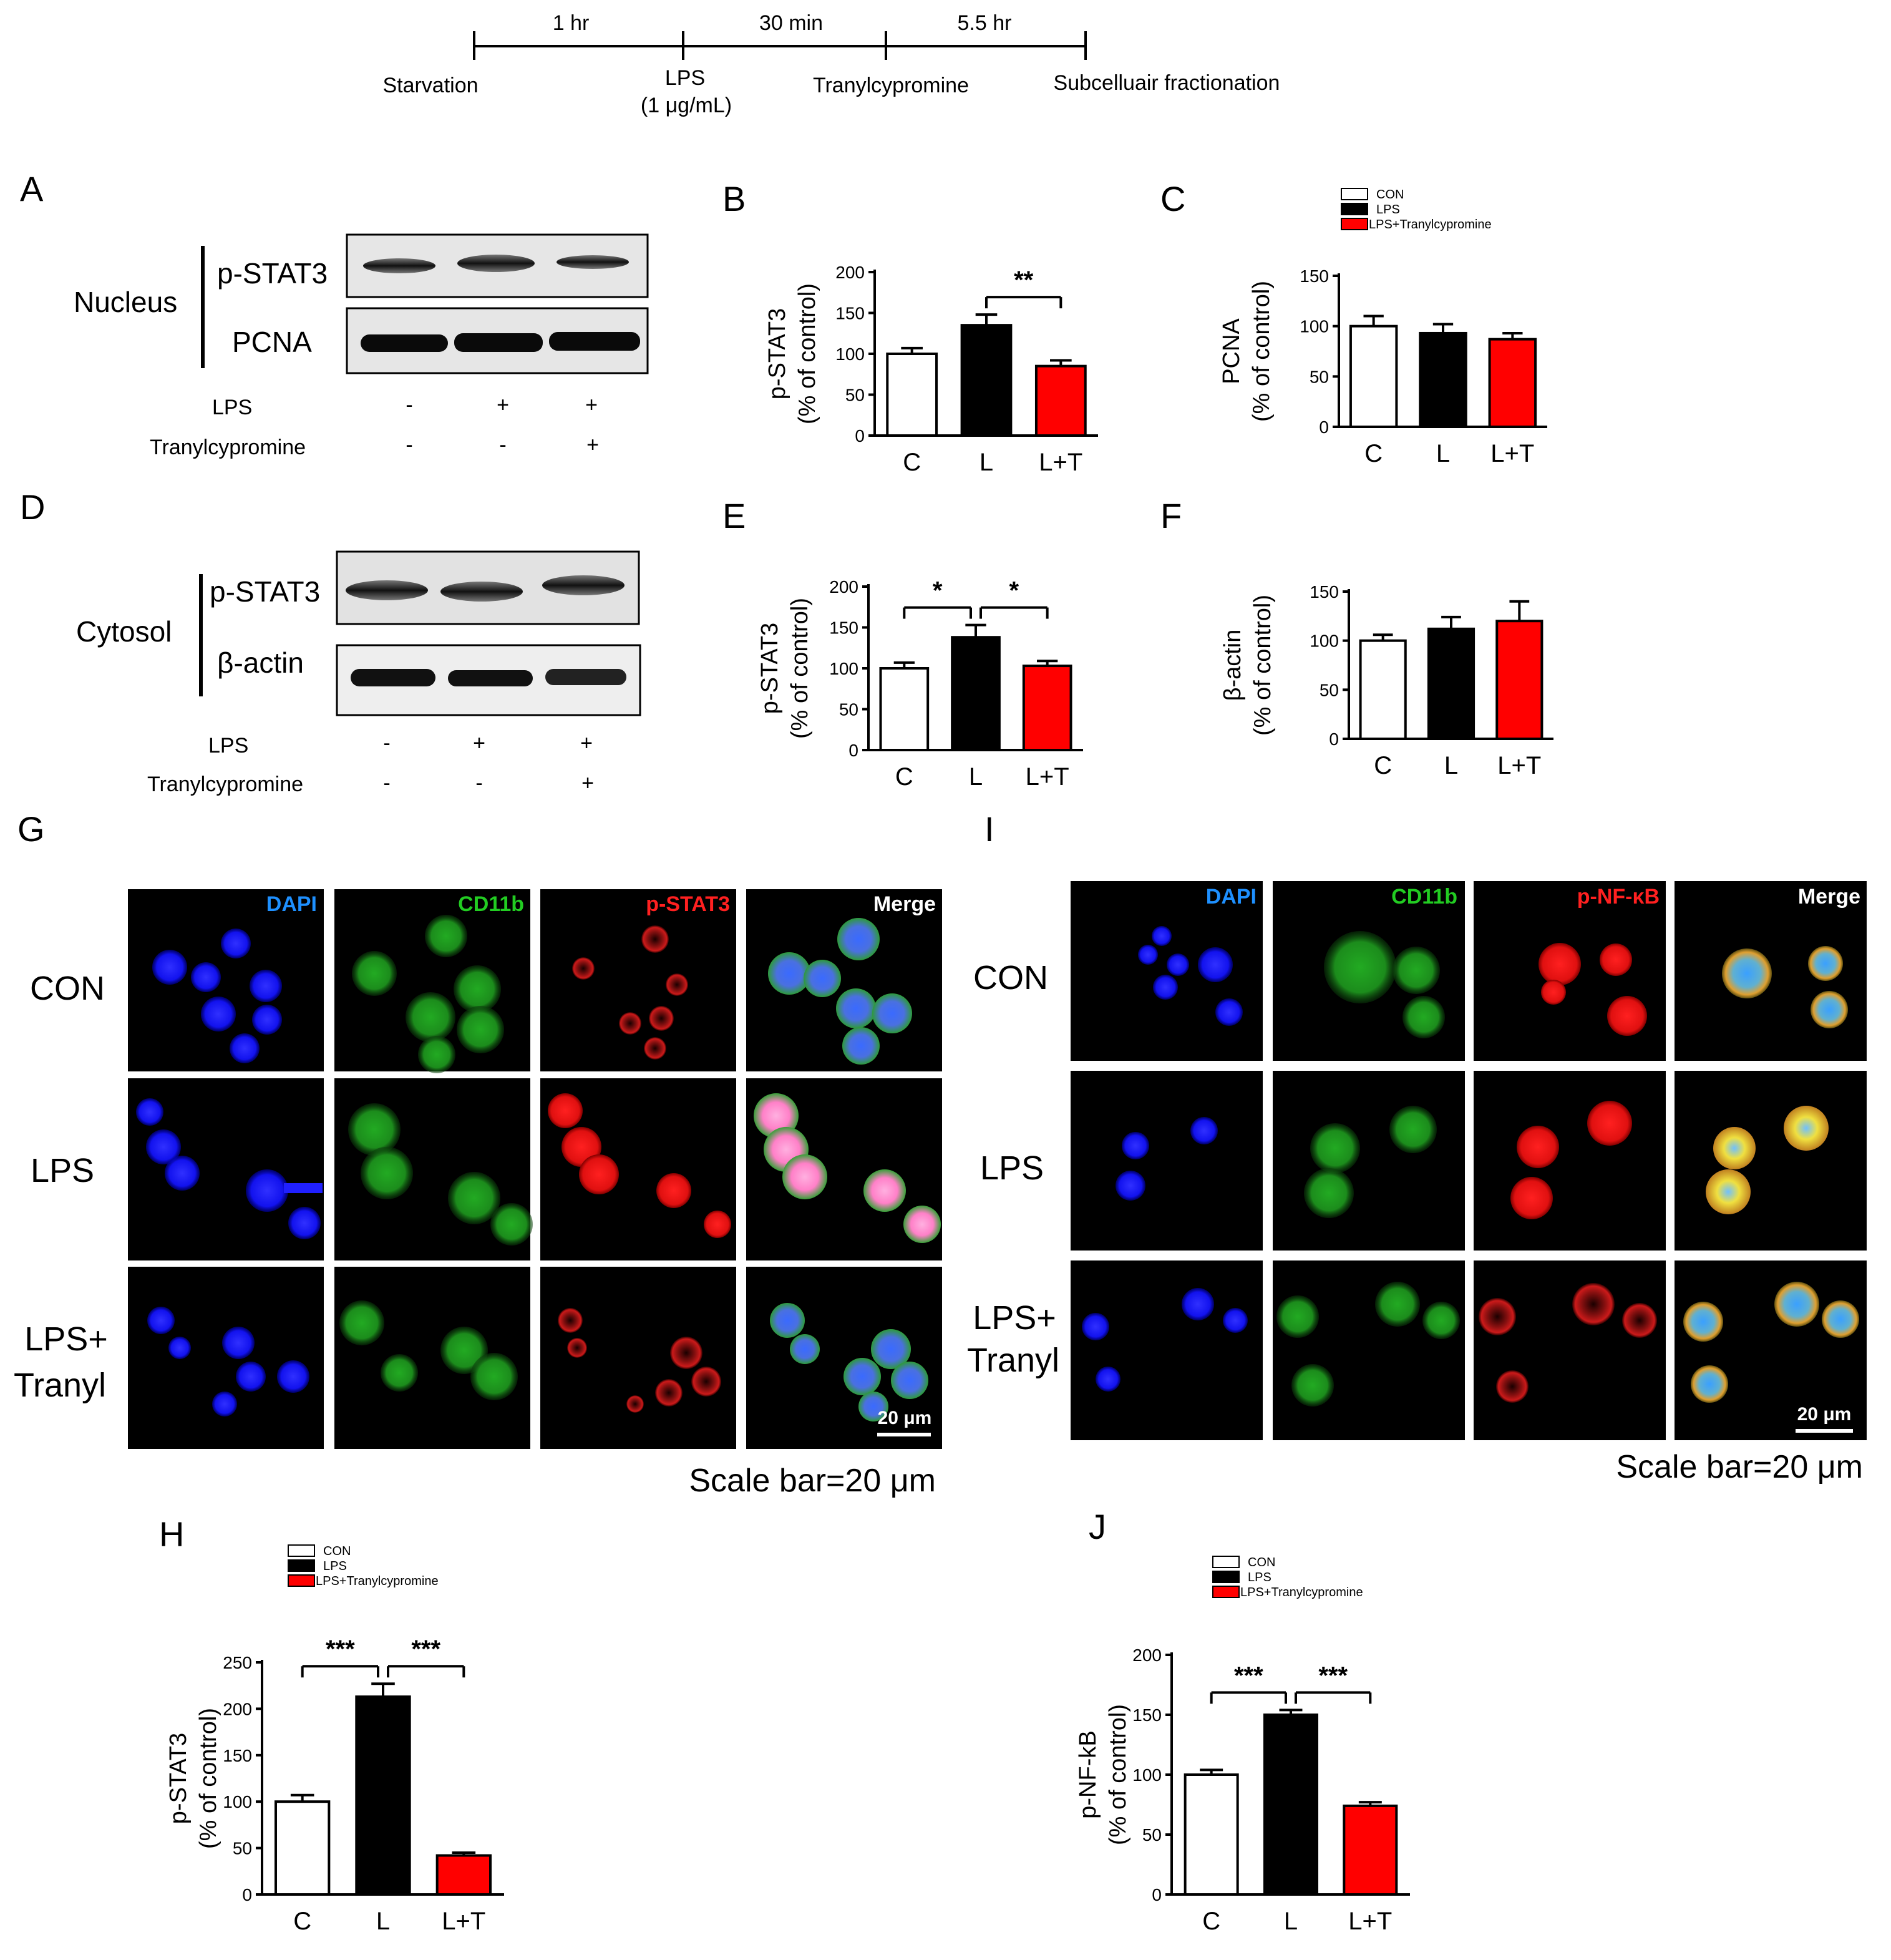 Image resolution: width=1891 pixels, height=1960 pixels. What do you see at coordinates (124, 631) in the screenshot?
I see `compartment-label: Cytosol` at bounding box center [124, 631].